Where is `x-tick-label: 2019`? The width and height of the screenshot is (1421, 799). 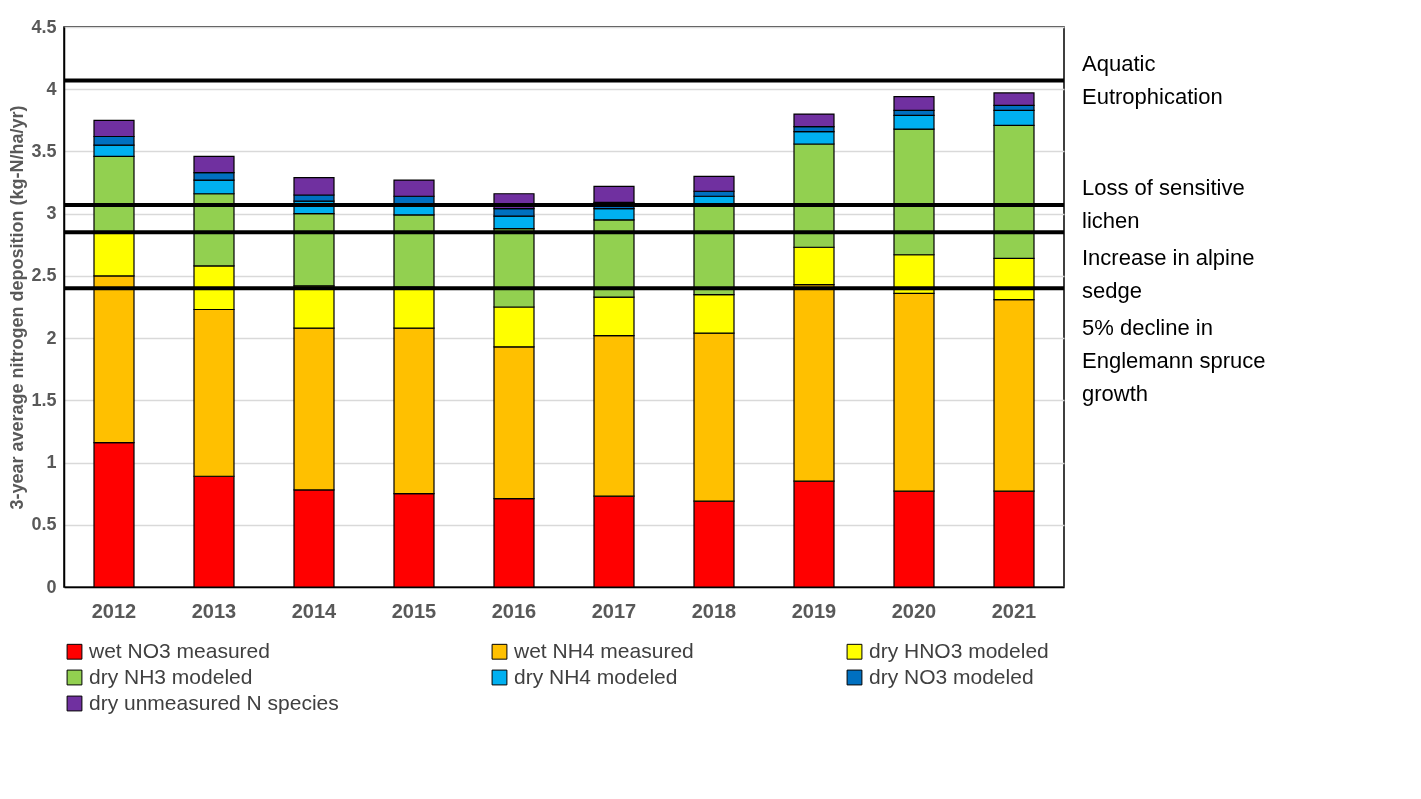
x-tick-label: 2019 is located at coordinates (814, 610).